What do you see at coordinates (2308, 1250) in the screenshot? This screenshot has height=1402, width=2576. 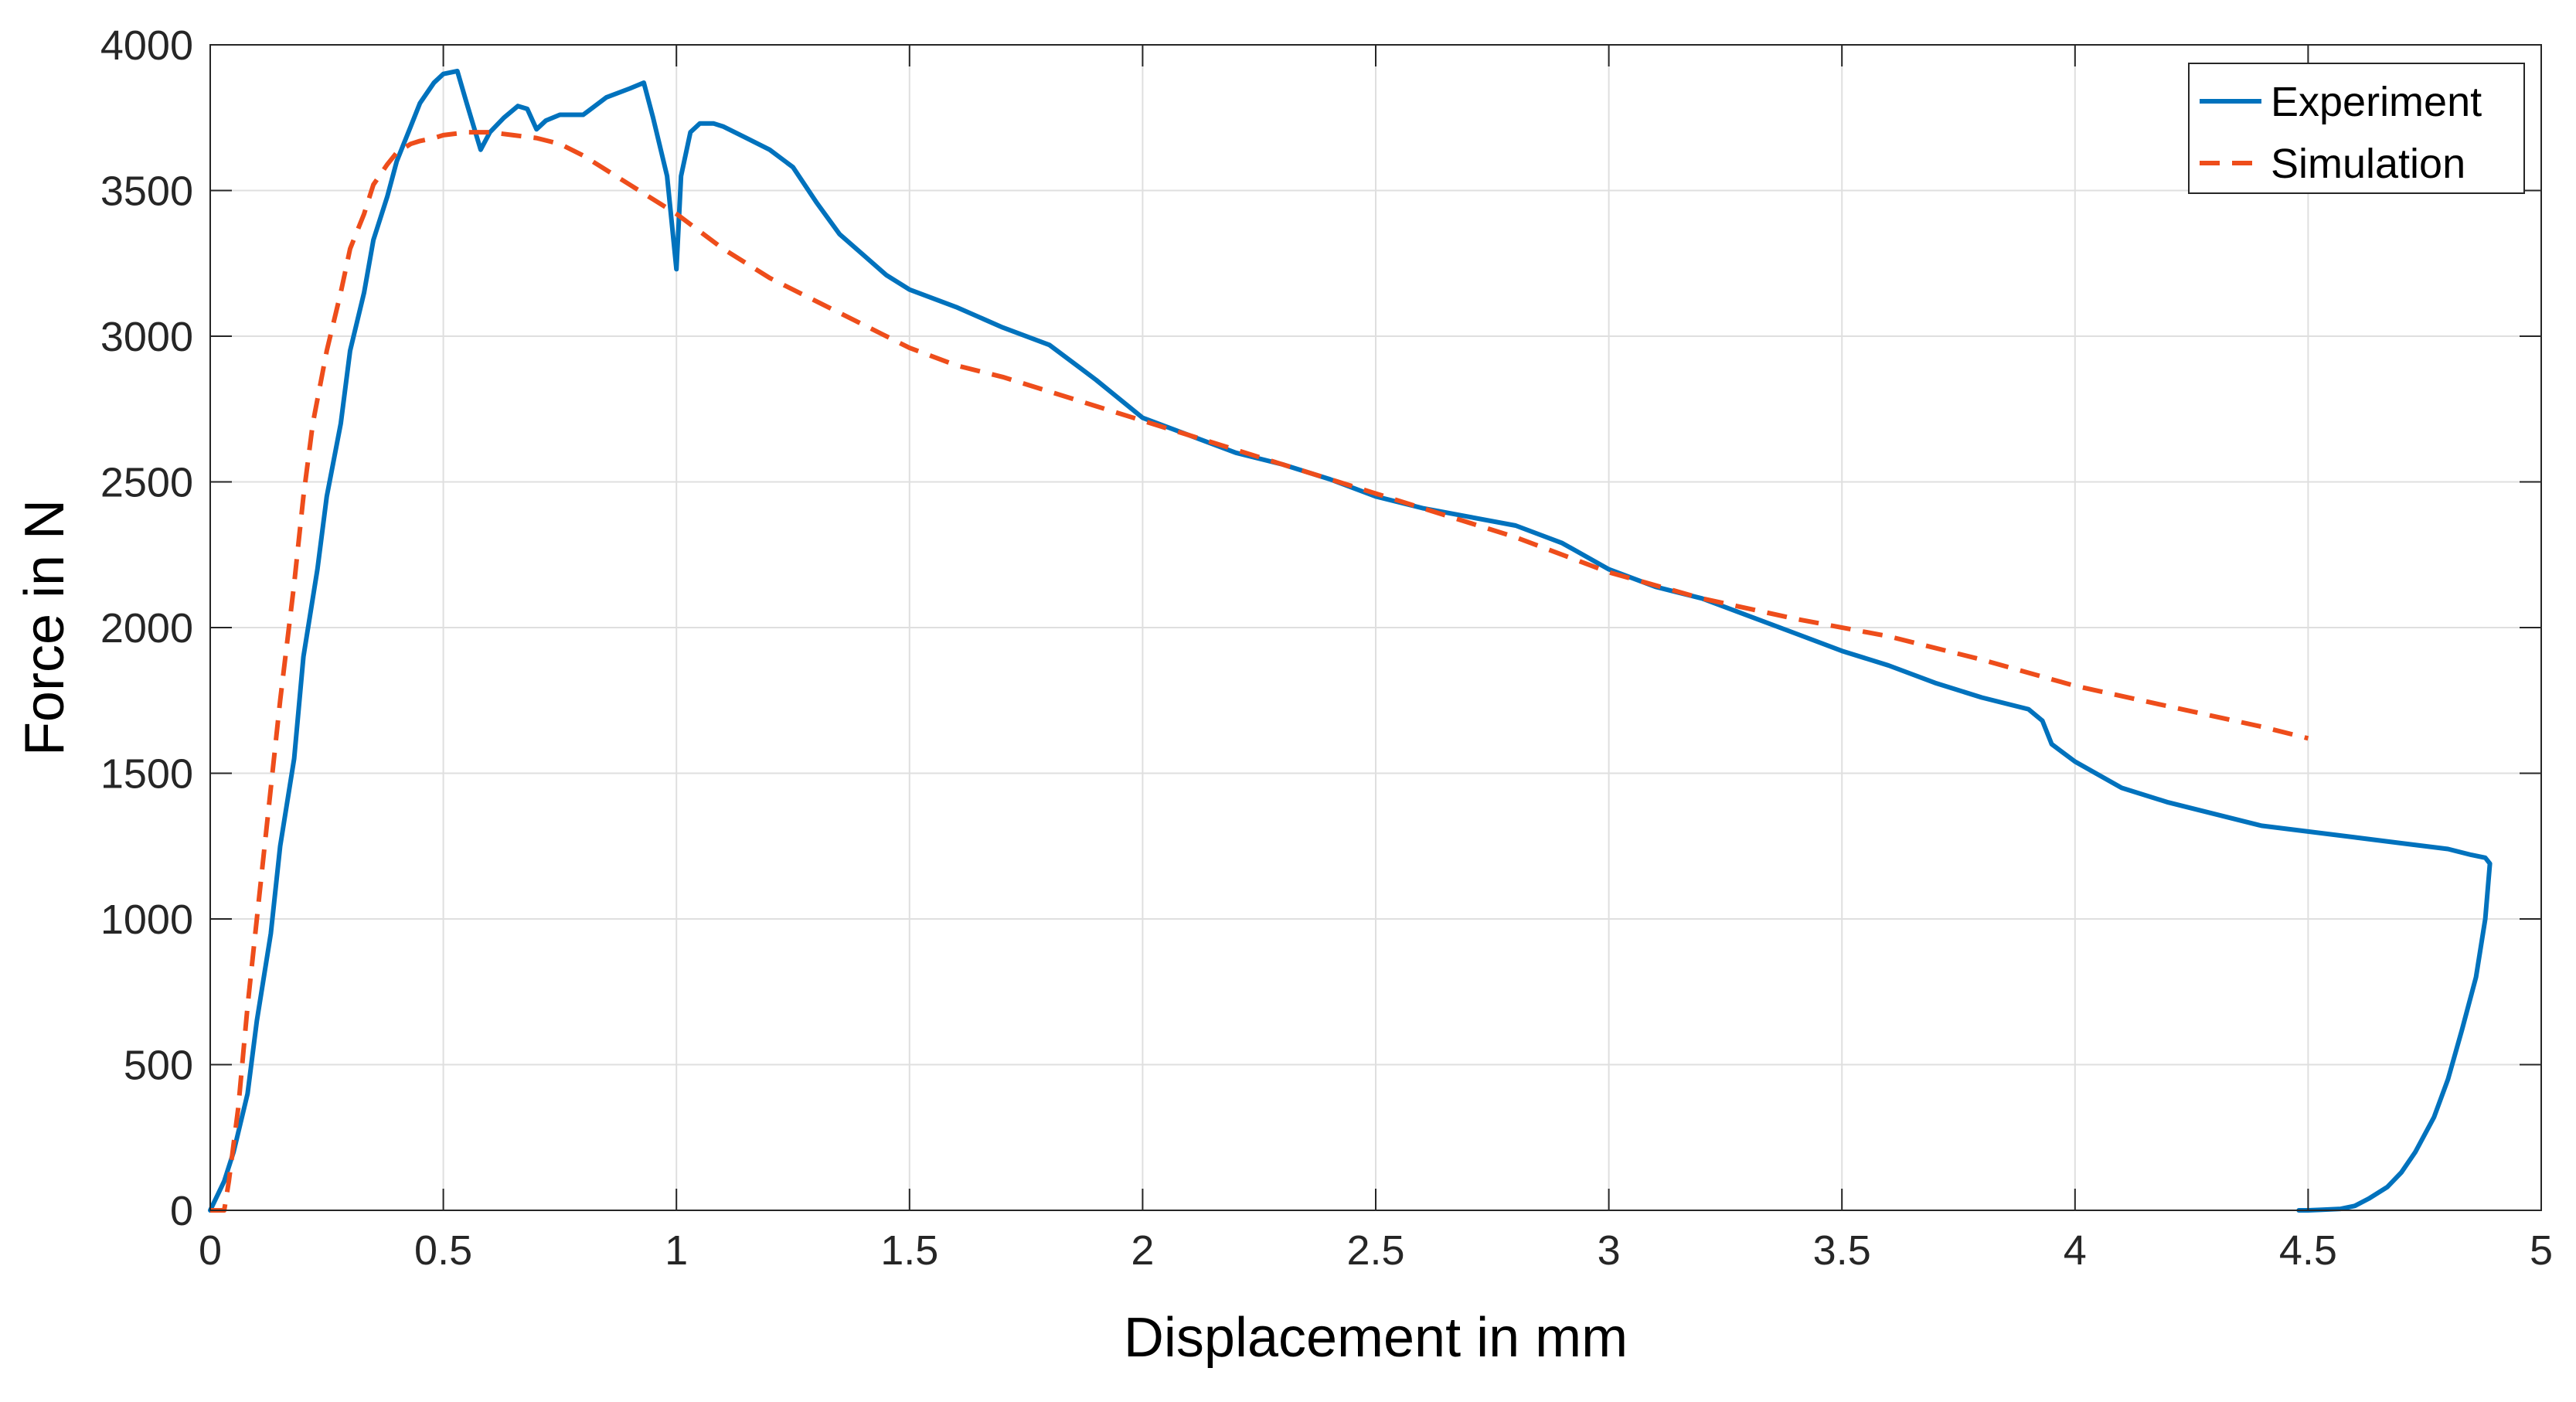 I see `x-tick-label: 4.5` at bounding box center [2308, 1250].